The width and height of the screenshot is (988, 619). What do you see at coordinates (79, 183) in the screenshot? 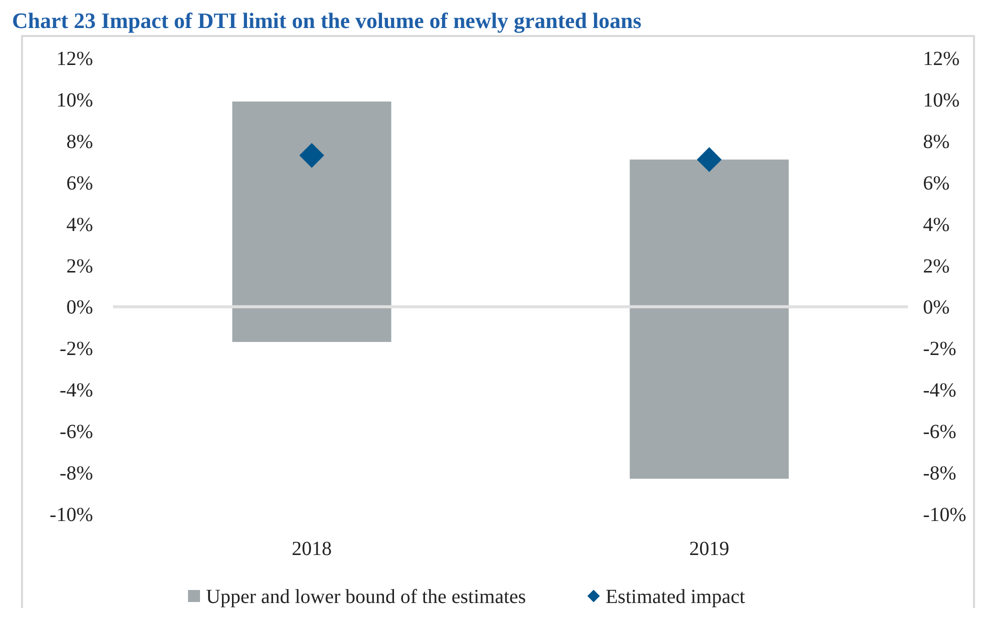
I see `y-tick-label: 6%` at bounding box center [79, 183].